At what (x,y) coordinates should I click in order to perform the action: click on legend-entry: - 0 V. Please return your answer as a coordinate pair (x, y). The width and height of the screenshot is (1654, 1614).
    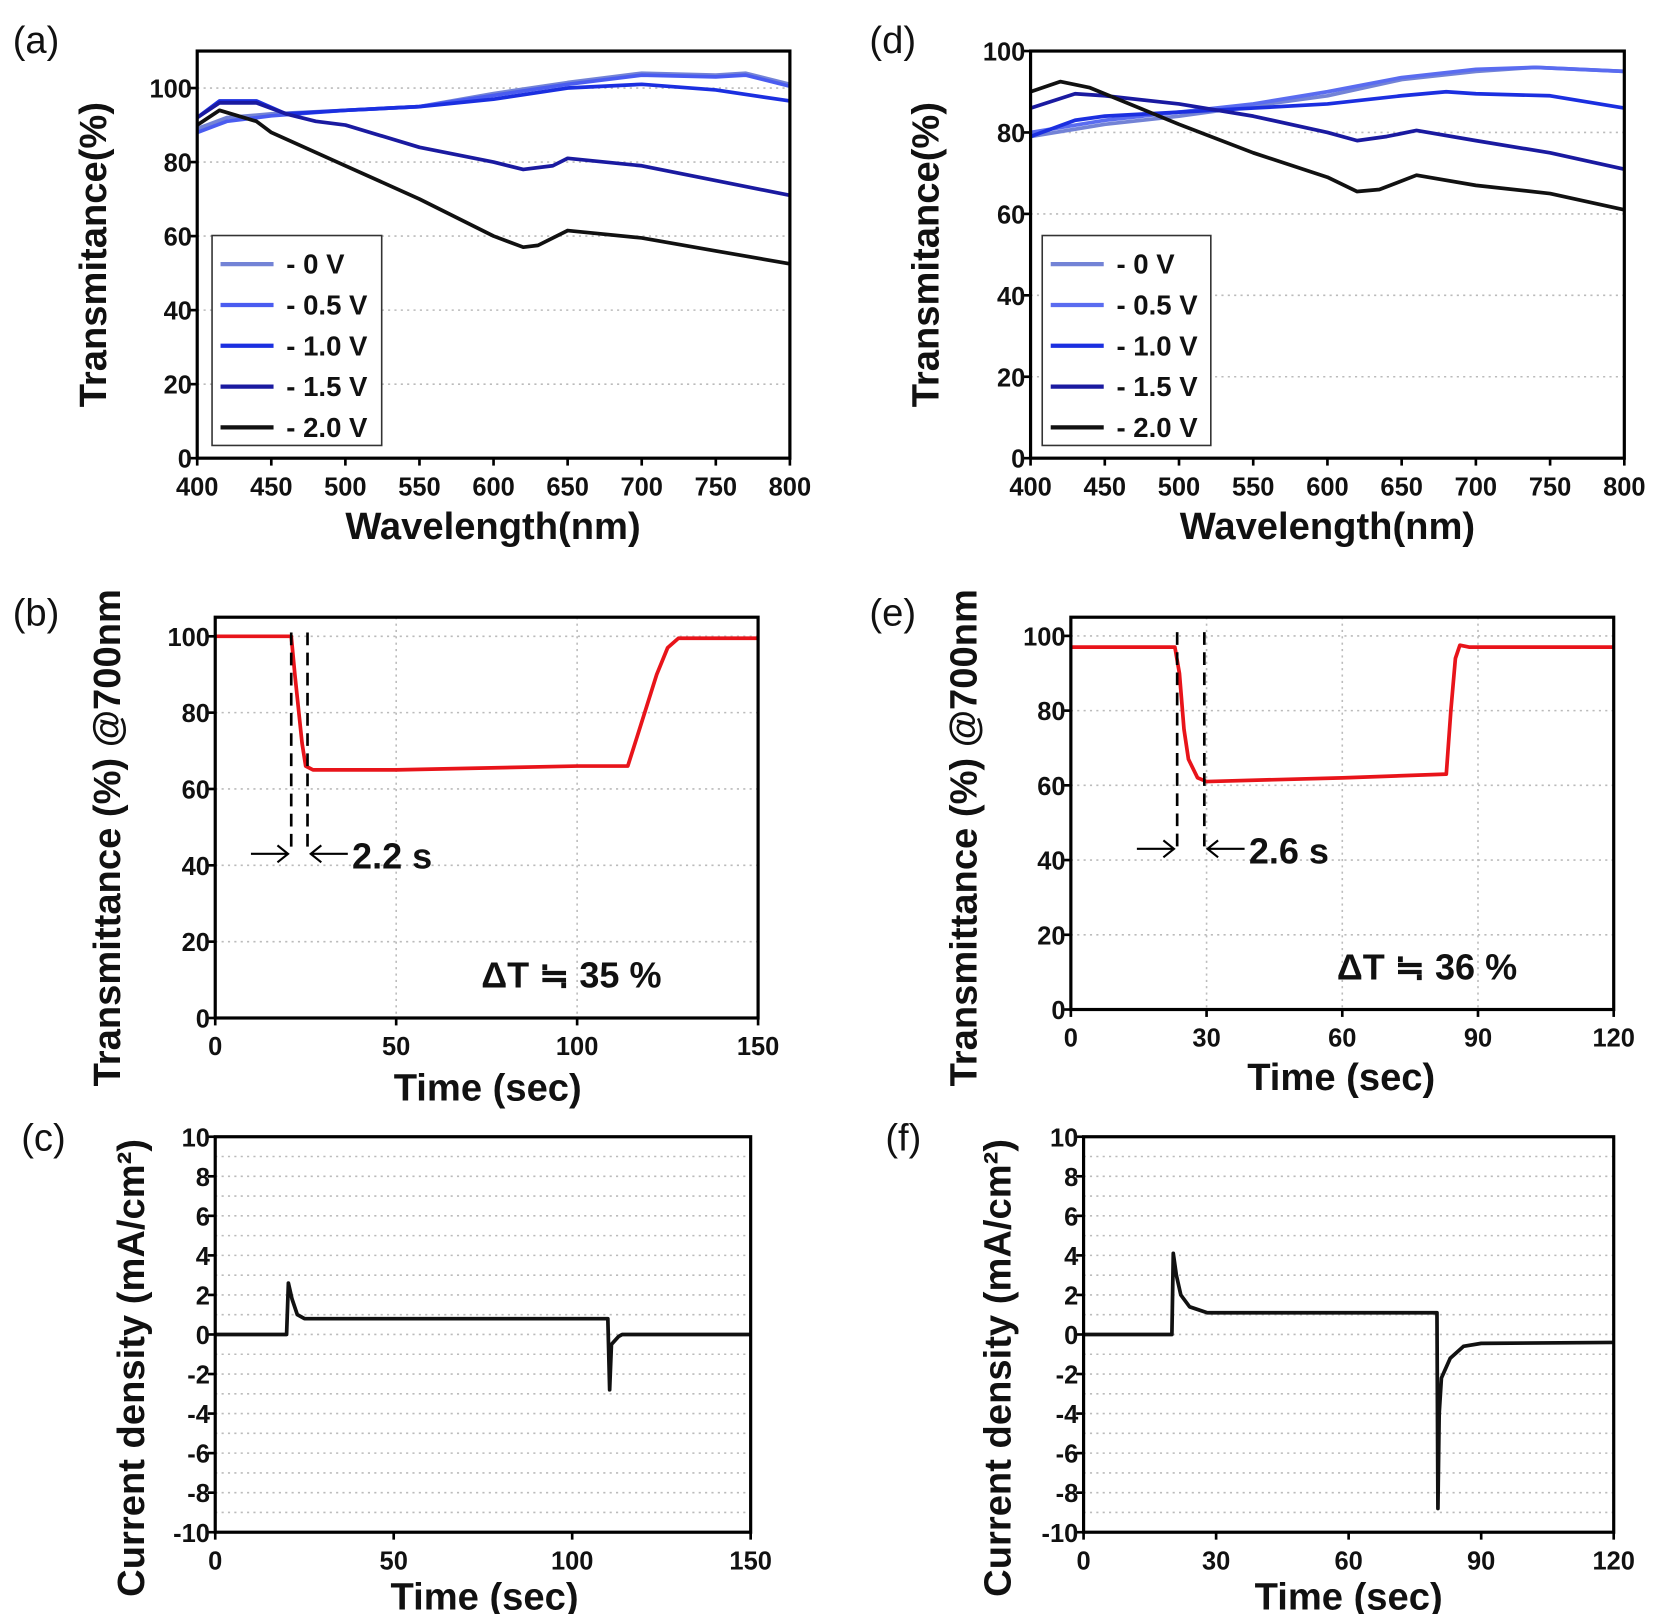
    Looking at the image, I should click on (315, 264).